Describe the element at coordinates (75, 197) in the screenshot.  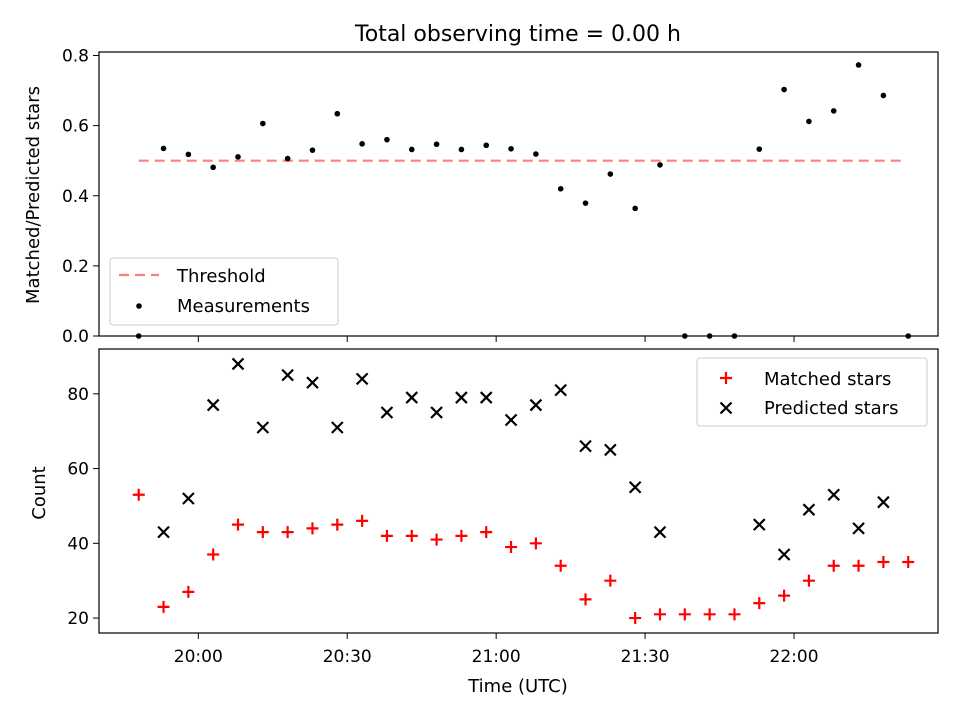
I see `top-ytick-label: 0.4` at that location.